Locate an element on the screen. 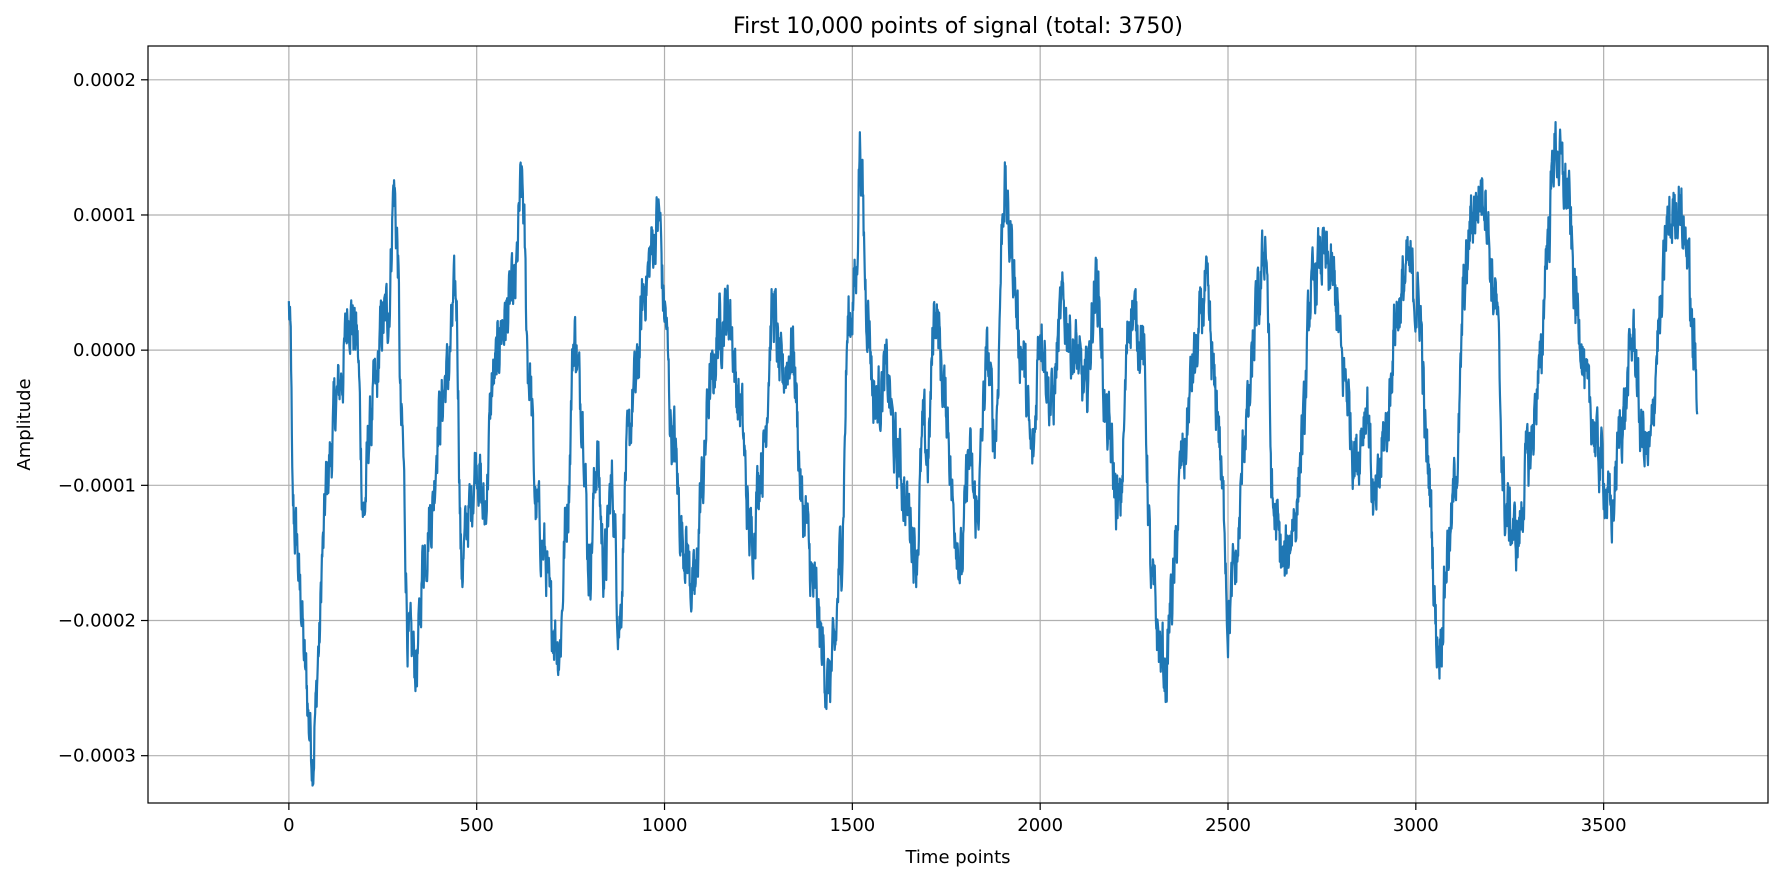  y-tick-label: −0.0001 is located at coordinates (97, 485).